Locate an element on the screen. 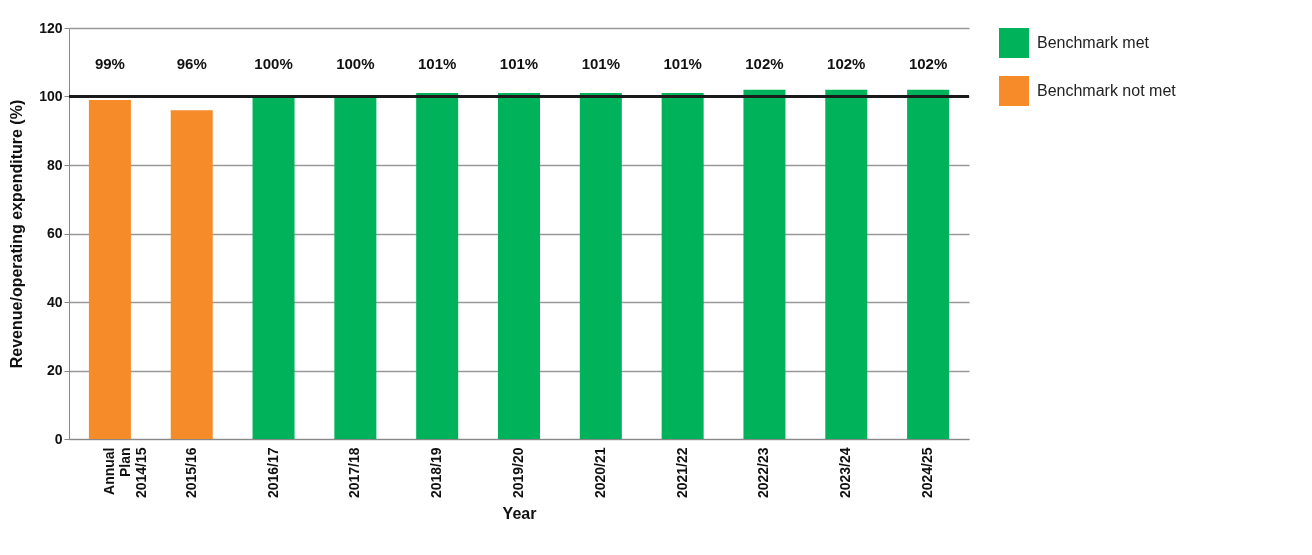  x-tick-label: Annual Plan 2014/15 is located at coordinates (124, 473).